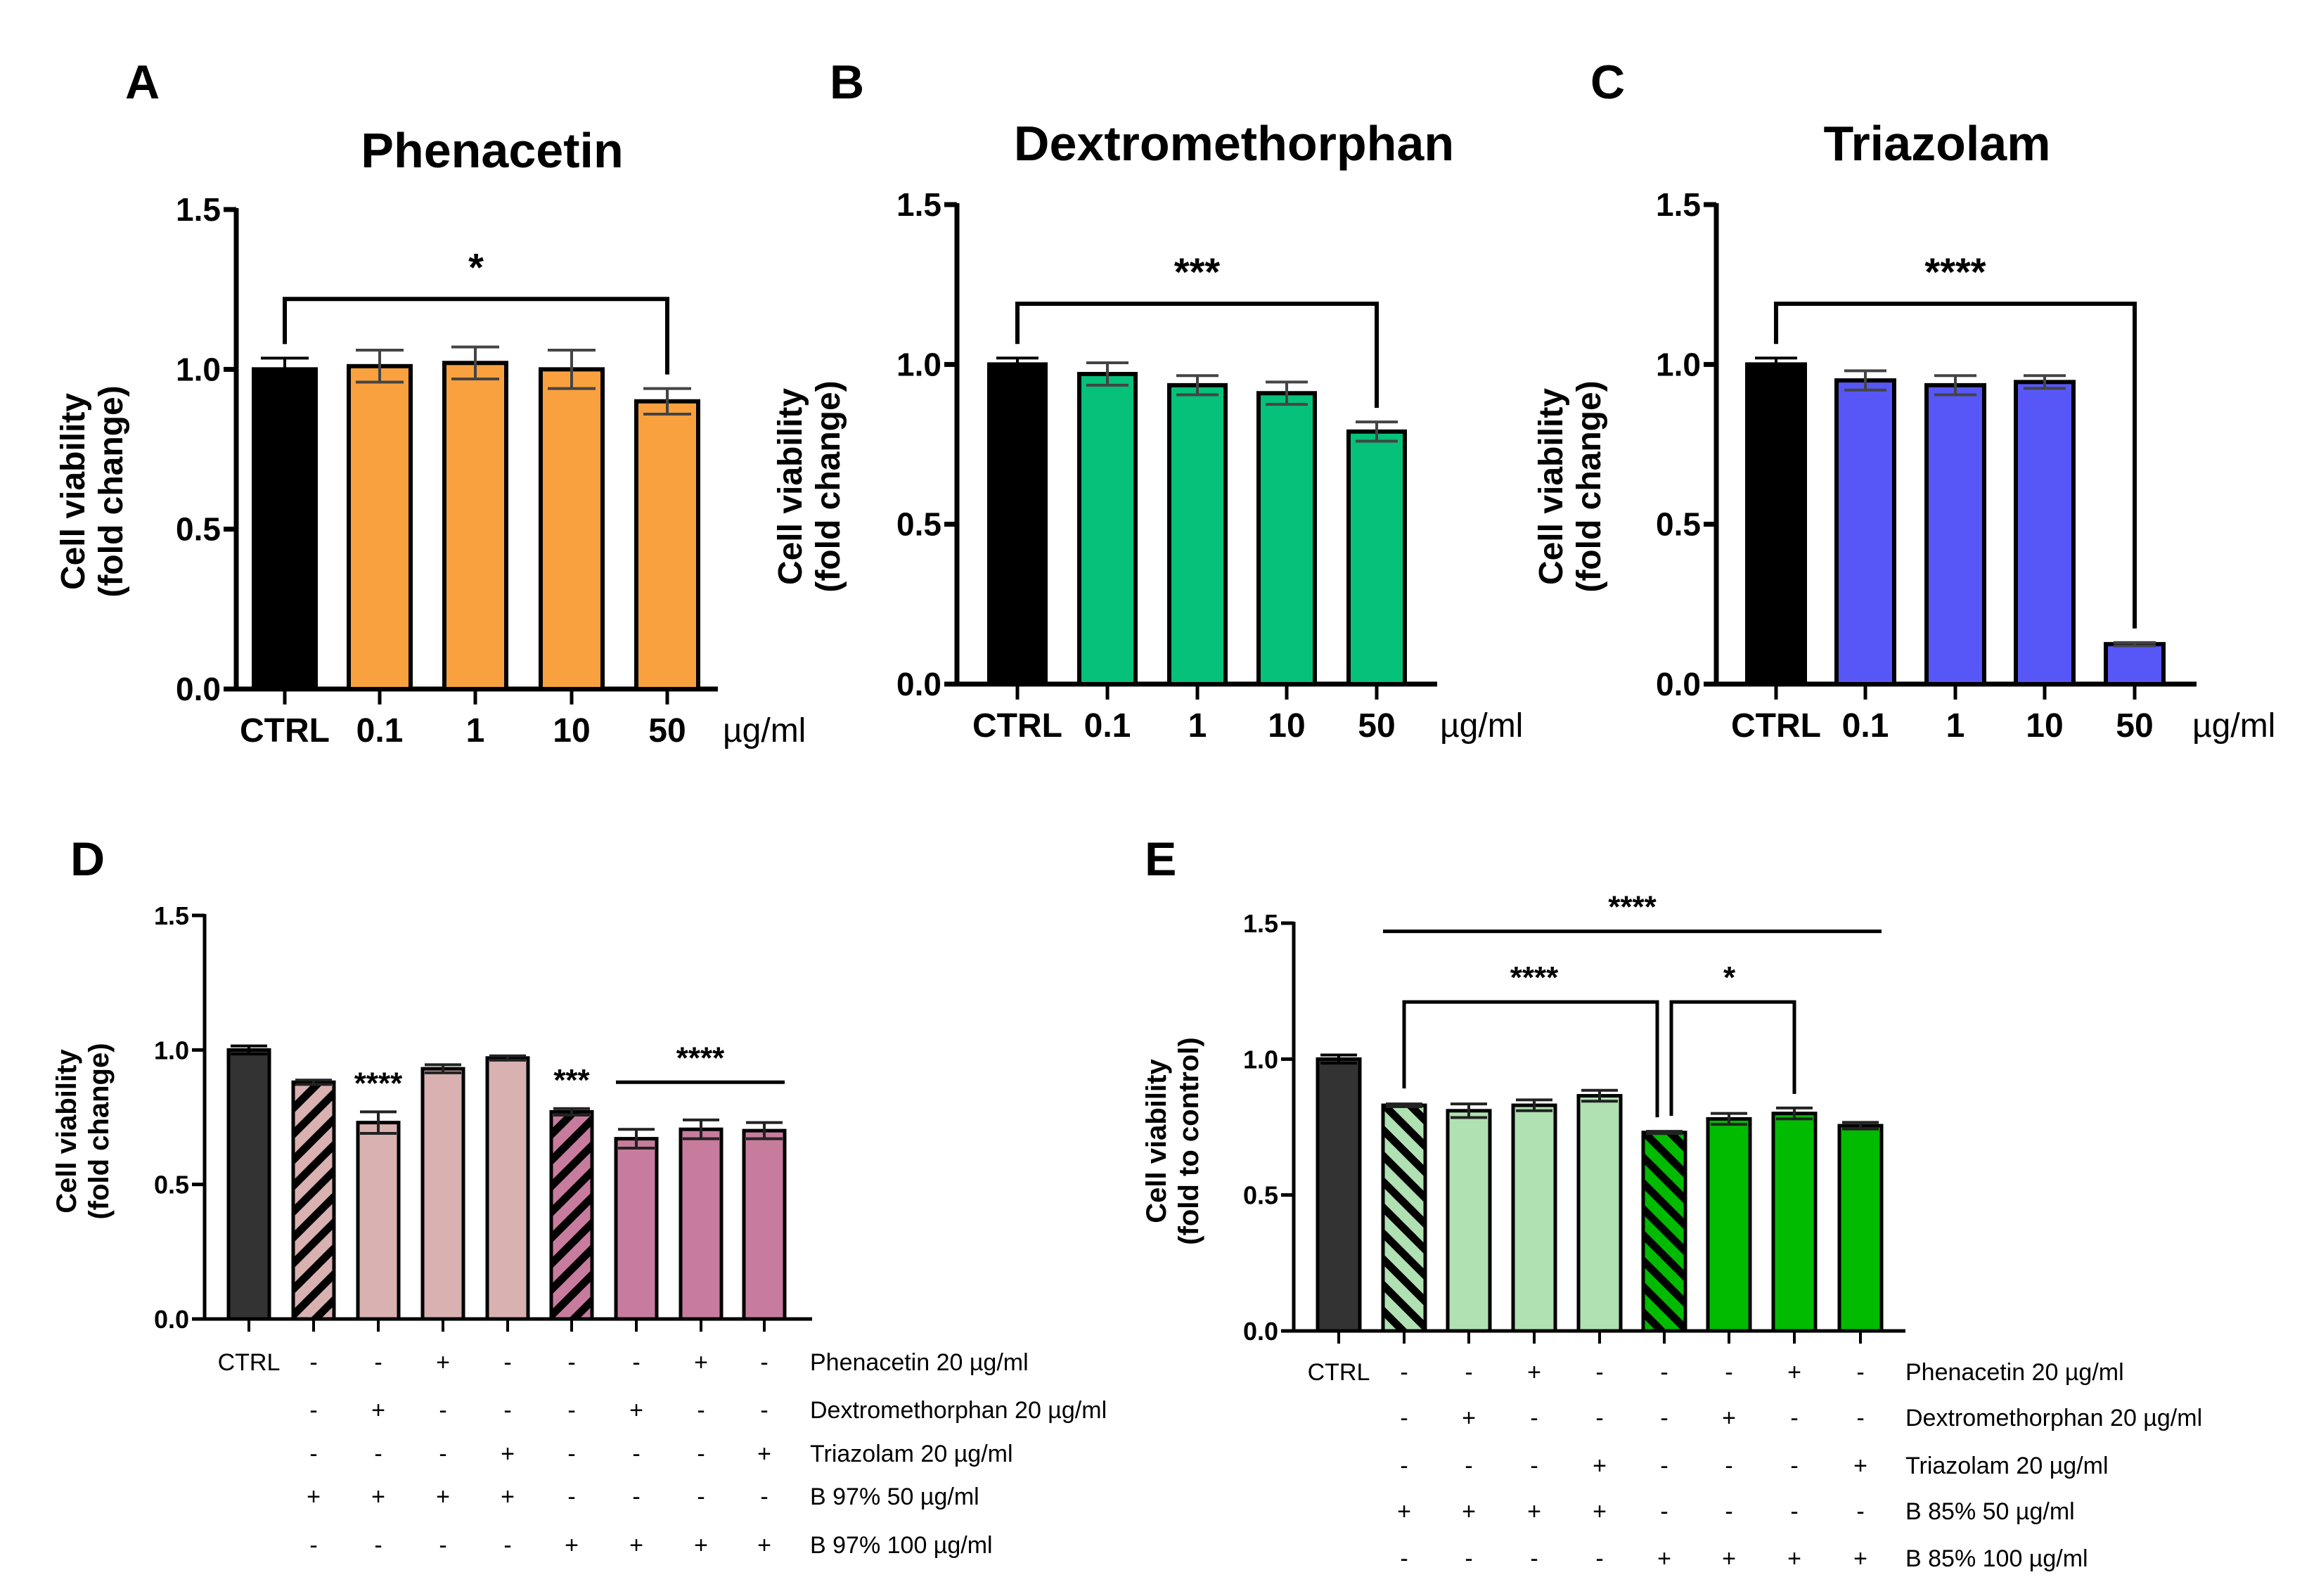 The image size is (2302, 1596). I want to click on treatment-label: B 85% 100 µg/ml, so click(1996, 1558).